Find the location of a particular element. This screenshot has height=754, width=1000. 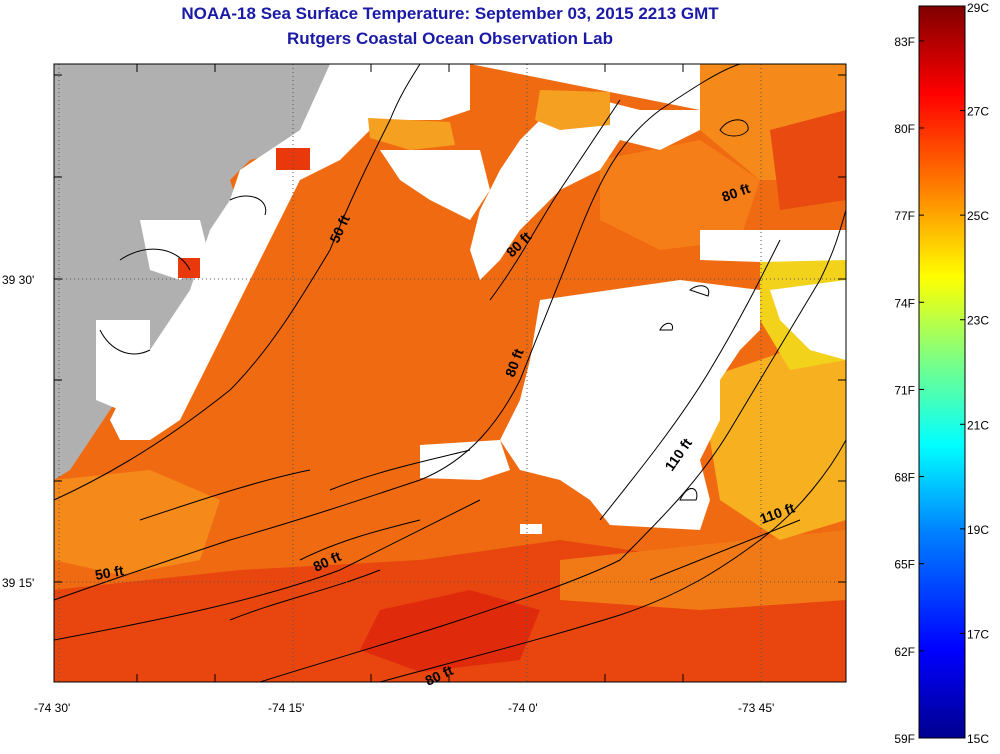

colorbar-celsius-label: 21C is located at coordinates (978, 425).